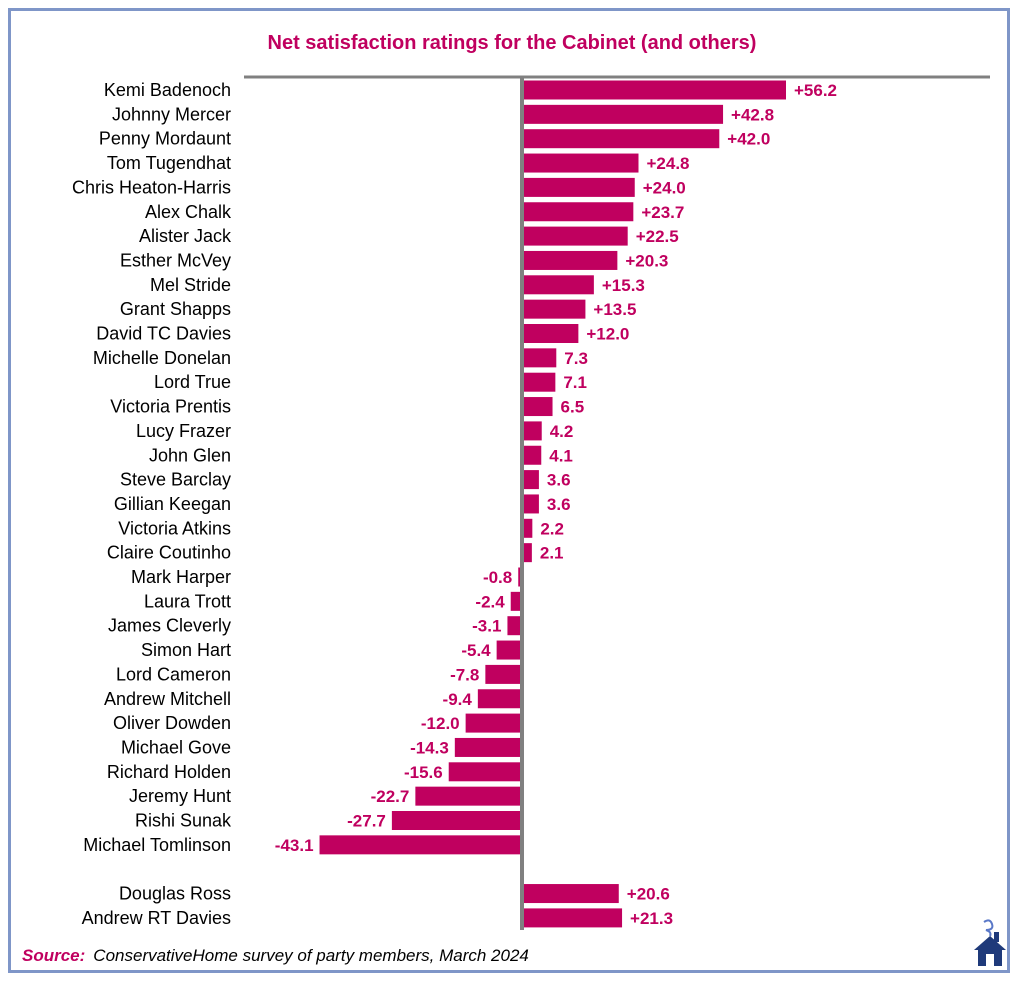  I want to click on data-label: +42.8, so click(752, 114).